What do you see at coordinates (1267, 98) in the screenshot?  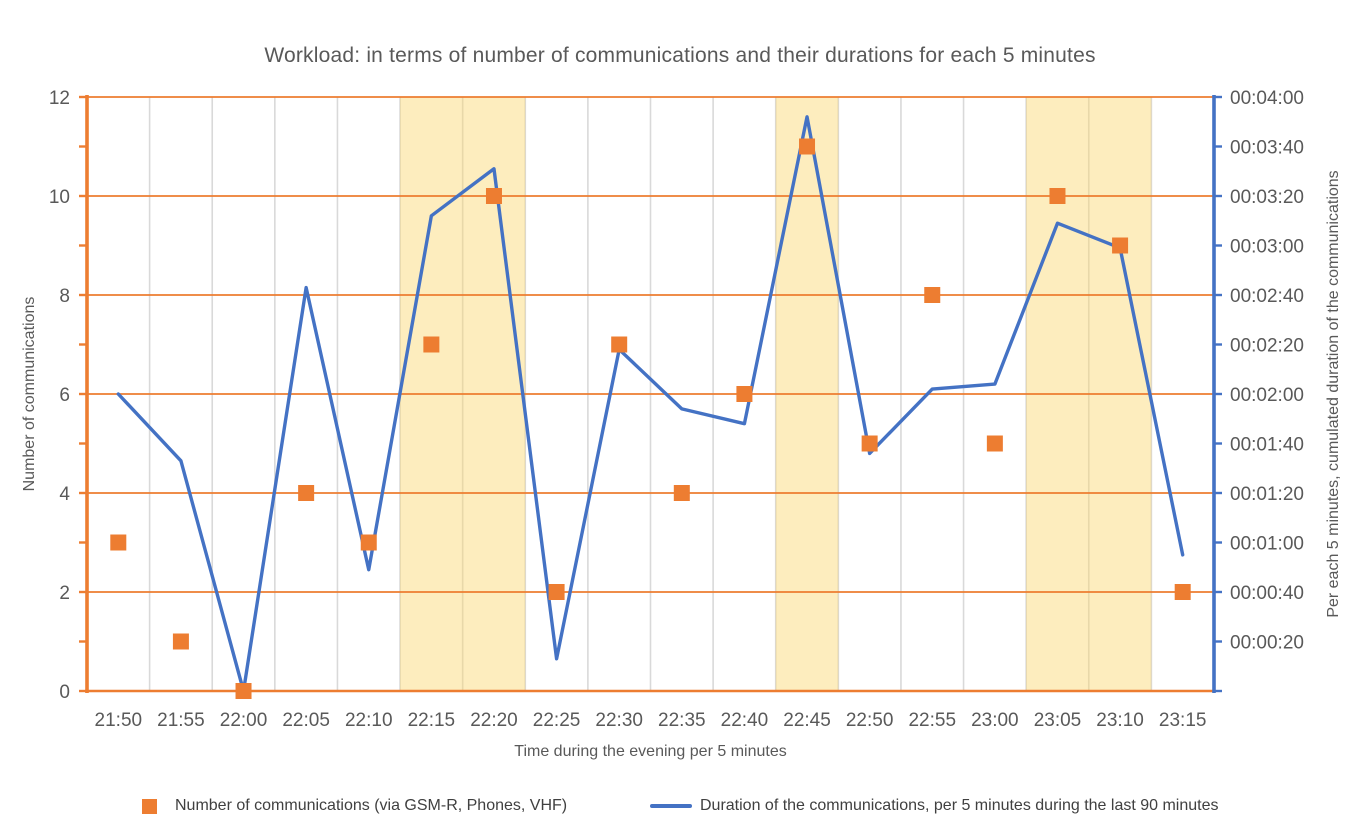 I see `right-tick-label: 00:04:00` at bounding box center [1267, 98].